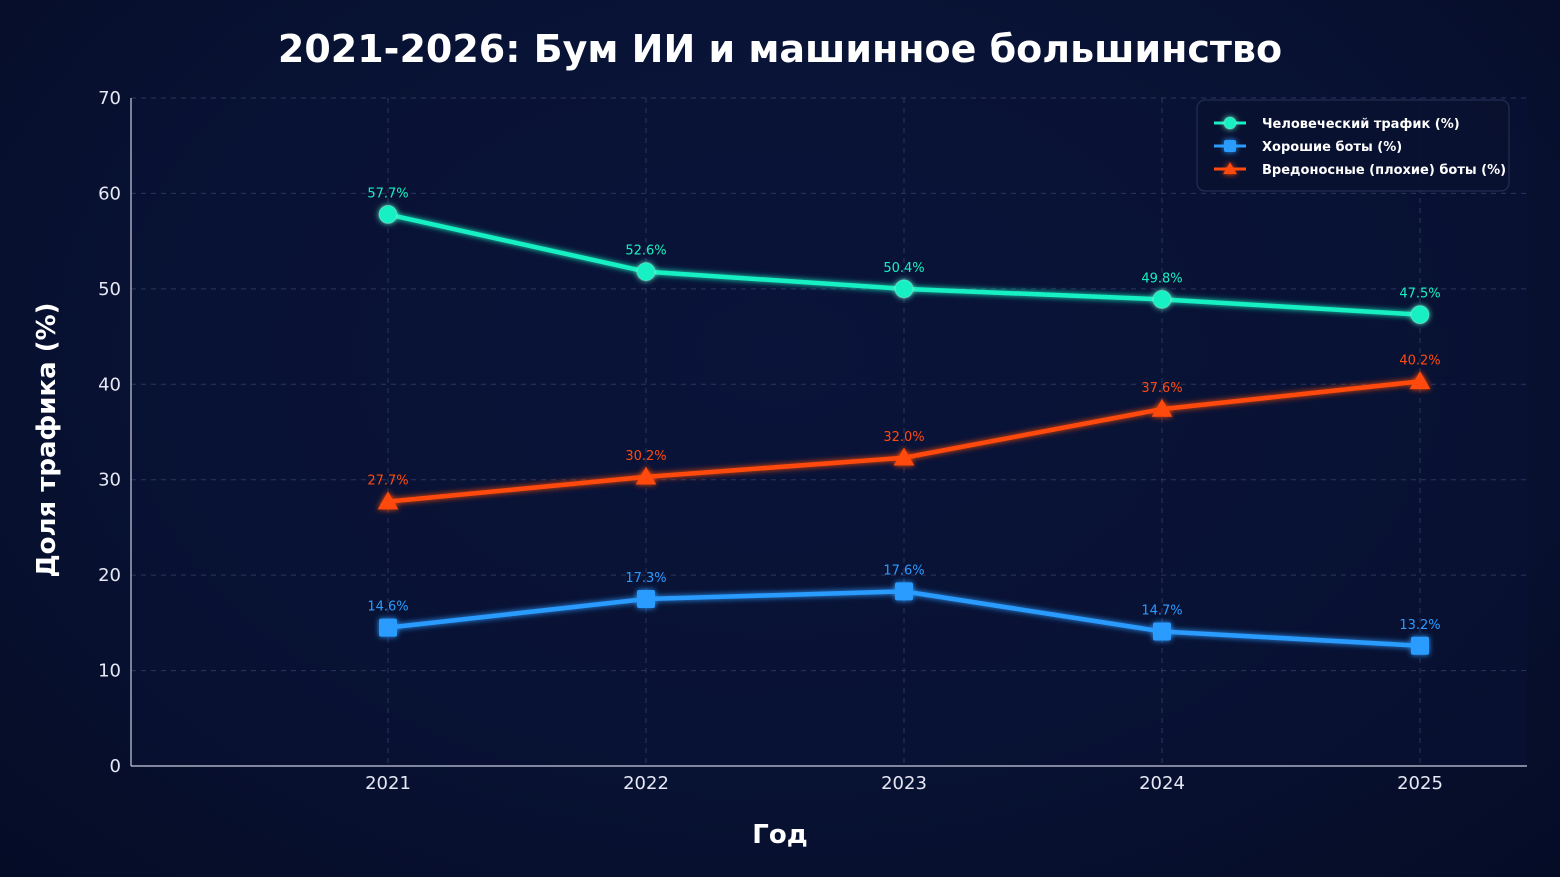 The image size is (1560, 877). Describe the element at coordinates (115, 766) in the screenshot. I see `y-tick-label: 0` at that location.